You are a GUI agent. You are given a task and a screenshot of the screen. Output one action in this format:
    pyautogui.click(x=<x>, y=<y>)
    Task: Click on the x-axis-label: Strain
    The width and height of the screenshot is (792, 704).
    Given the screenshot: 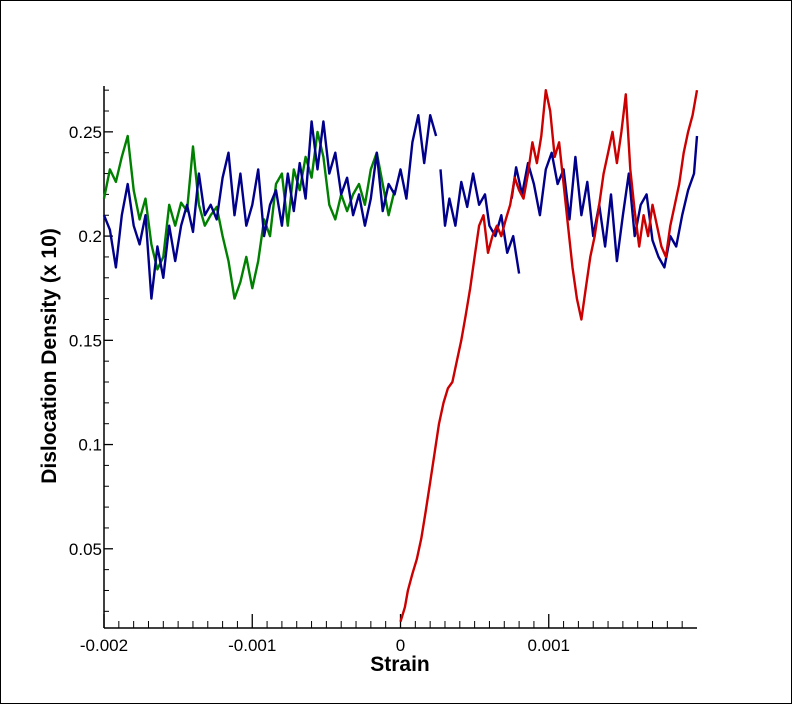 What is the action you would take?
    pyautogui.click(x=400, y=664)
    